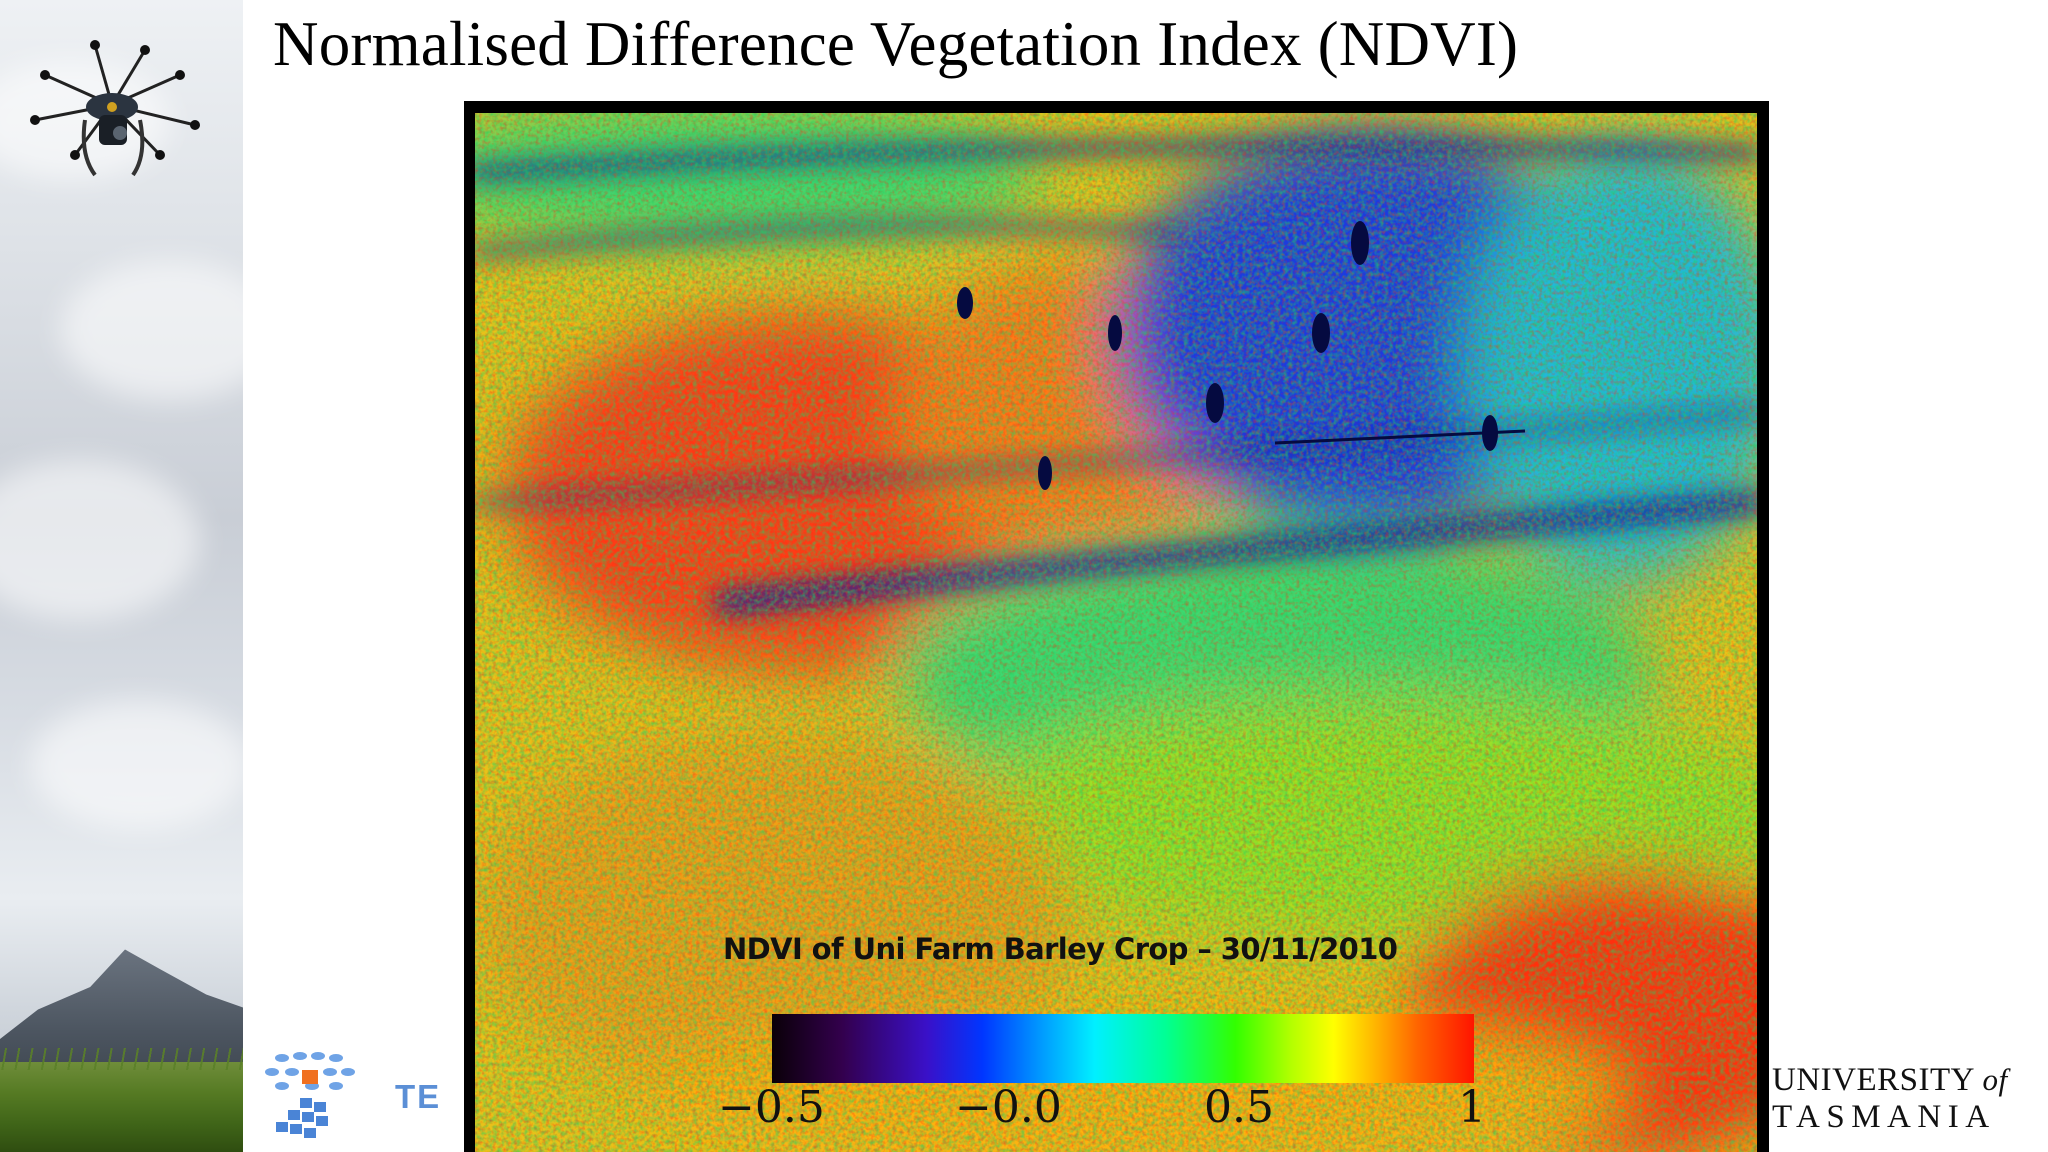  I want to click on university-logo-of: of, so click(1995, 1079).